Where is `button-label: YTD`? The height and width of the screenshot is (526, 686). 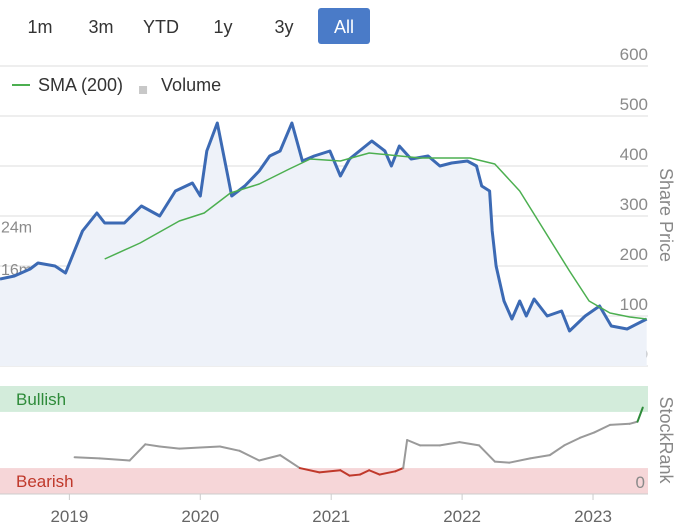
button-label: YTD is located at coordinates (161, 27).